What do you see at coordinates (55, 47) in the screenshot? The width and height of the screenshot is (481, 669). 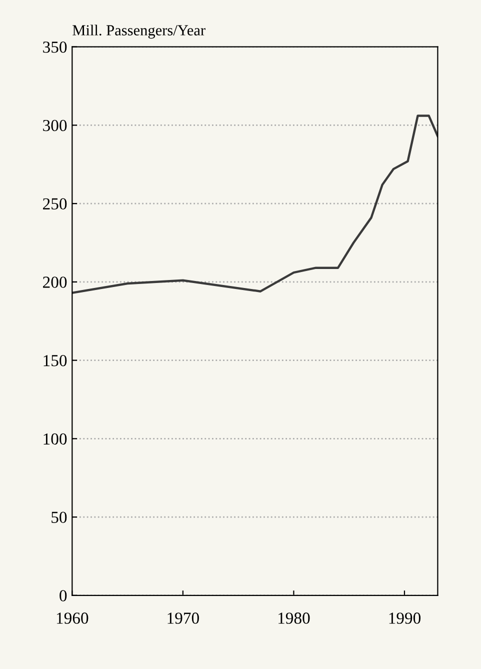 I see `y-tick-label: 350` at bounding box center [55, 47].